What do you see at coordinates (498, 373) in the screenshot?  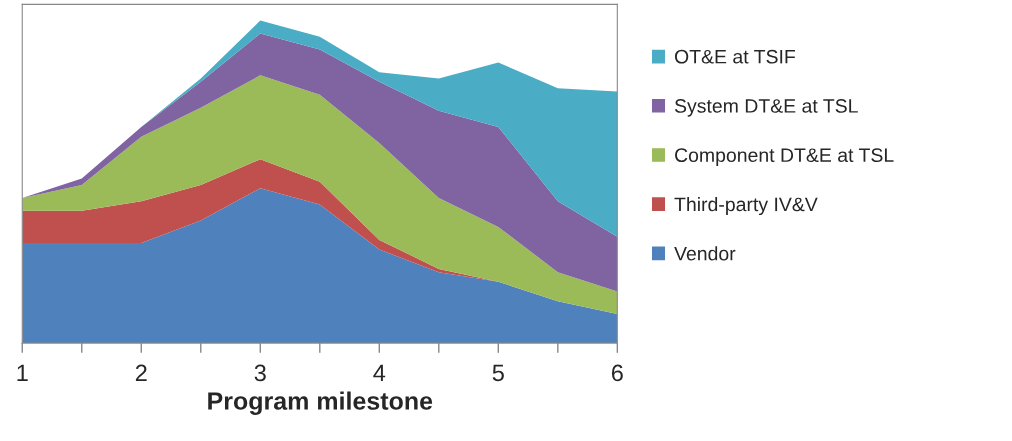 I see `x-tick-label: 5` at bounding box center [498, 373].